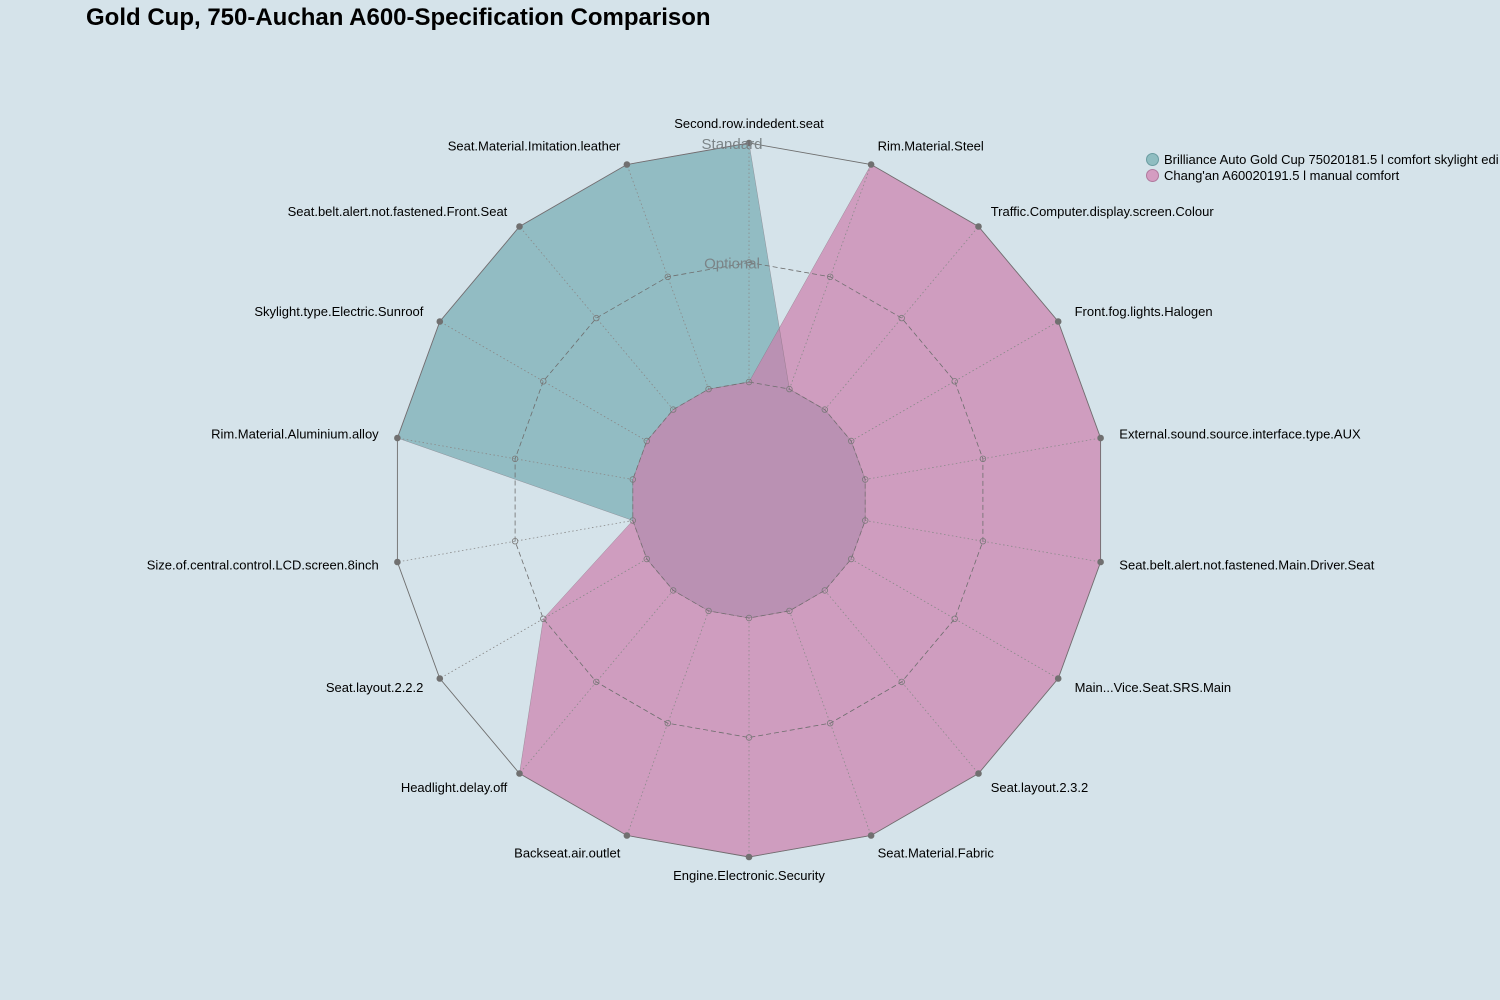 The image size is (1500, 1000). What do you see at coordinates (749, 875) in the screenshot?
I see `axis-label-10: Engine.Electronic.Security` at bounding box center [749, 875].